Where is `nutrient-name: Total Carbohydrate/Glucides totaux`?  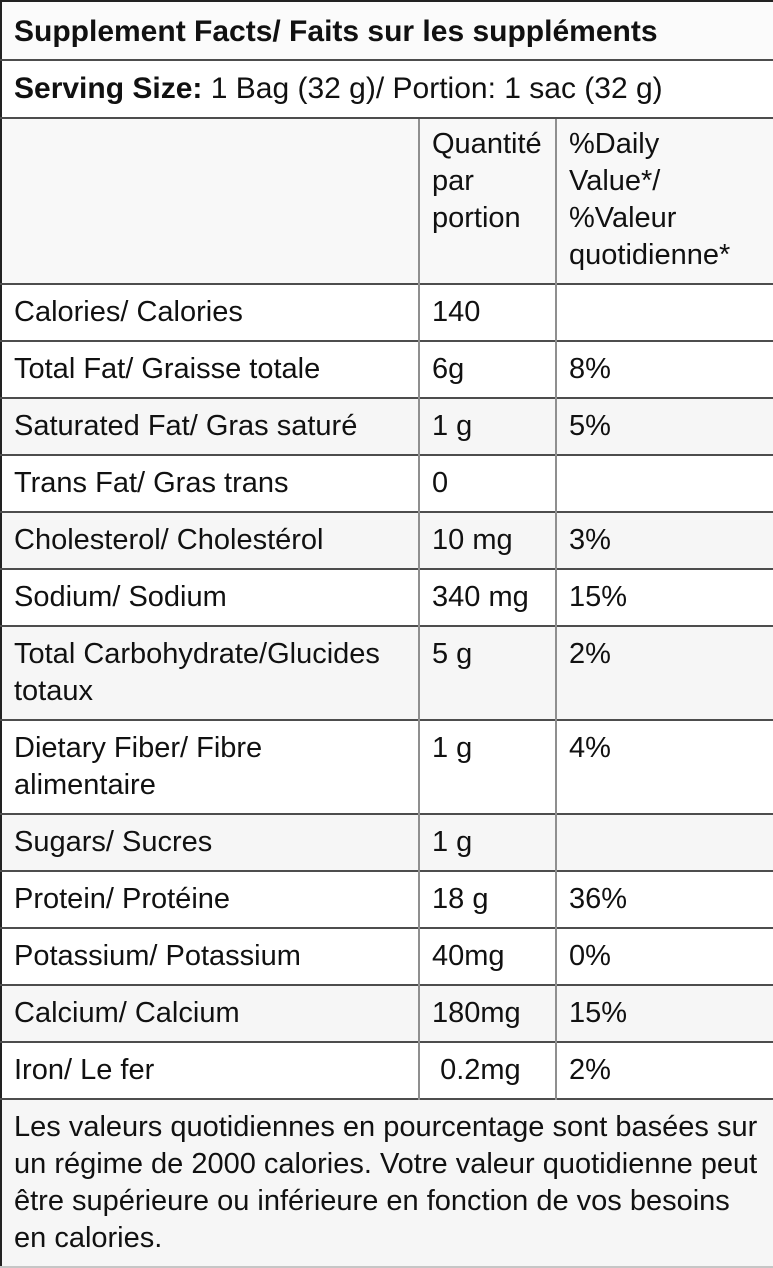
nutrient-name: Total Carbohydrate/Glucides totaux is located at coordinates (210, 672).